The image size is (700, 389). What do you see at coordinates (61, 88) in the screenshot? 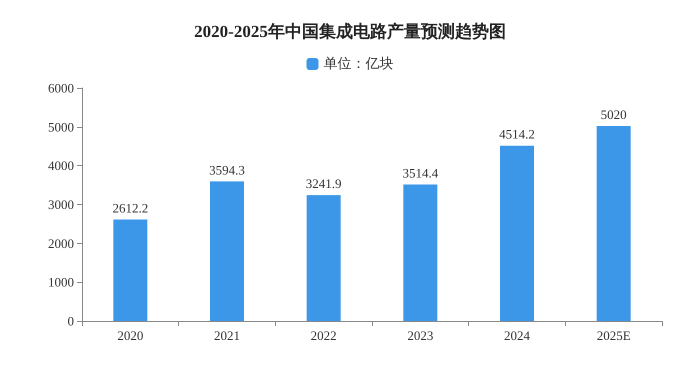
I see `y-tick-label: 6000` at bounding box center [61, 88].